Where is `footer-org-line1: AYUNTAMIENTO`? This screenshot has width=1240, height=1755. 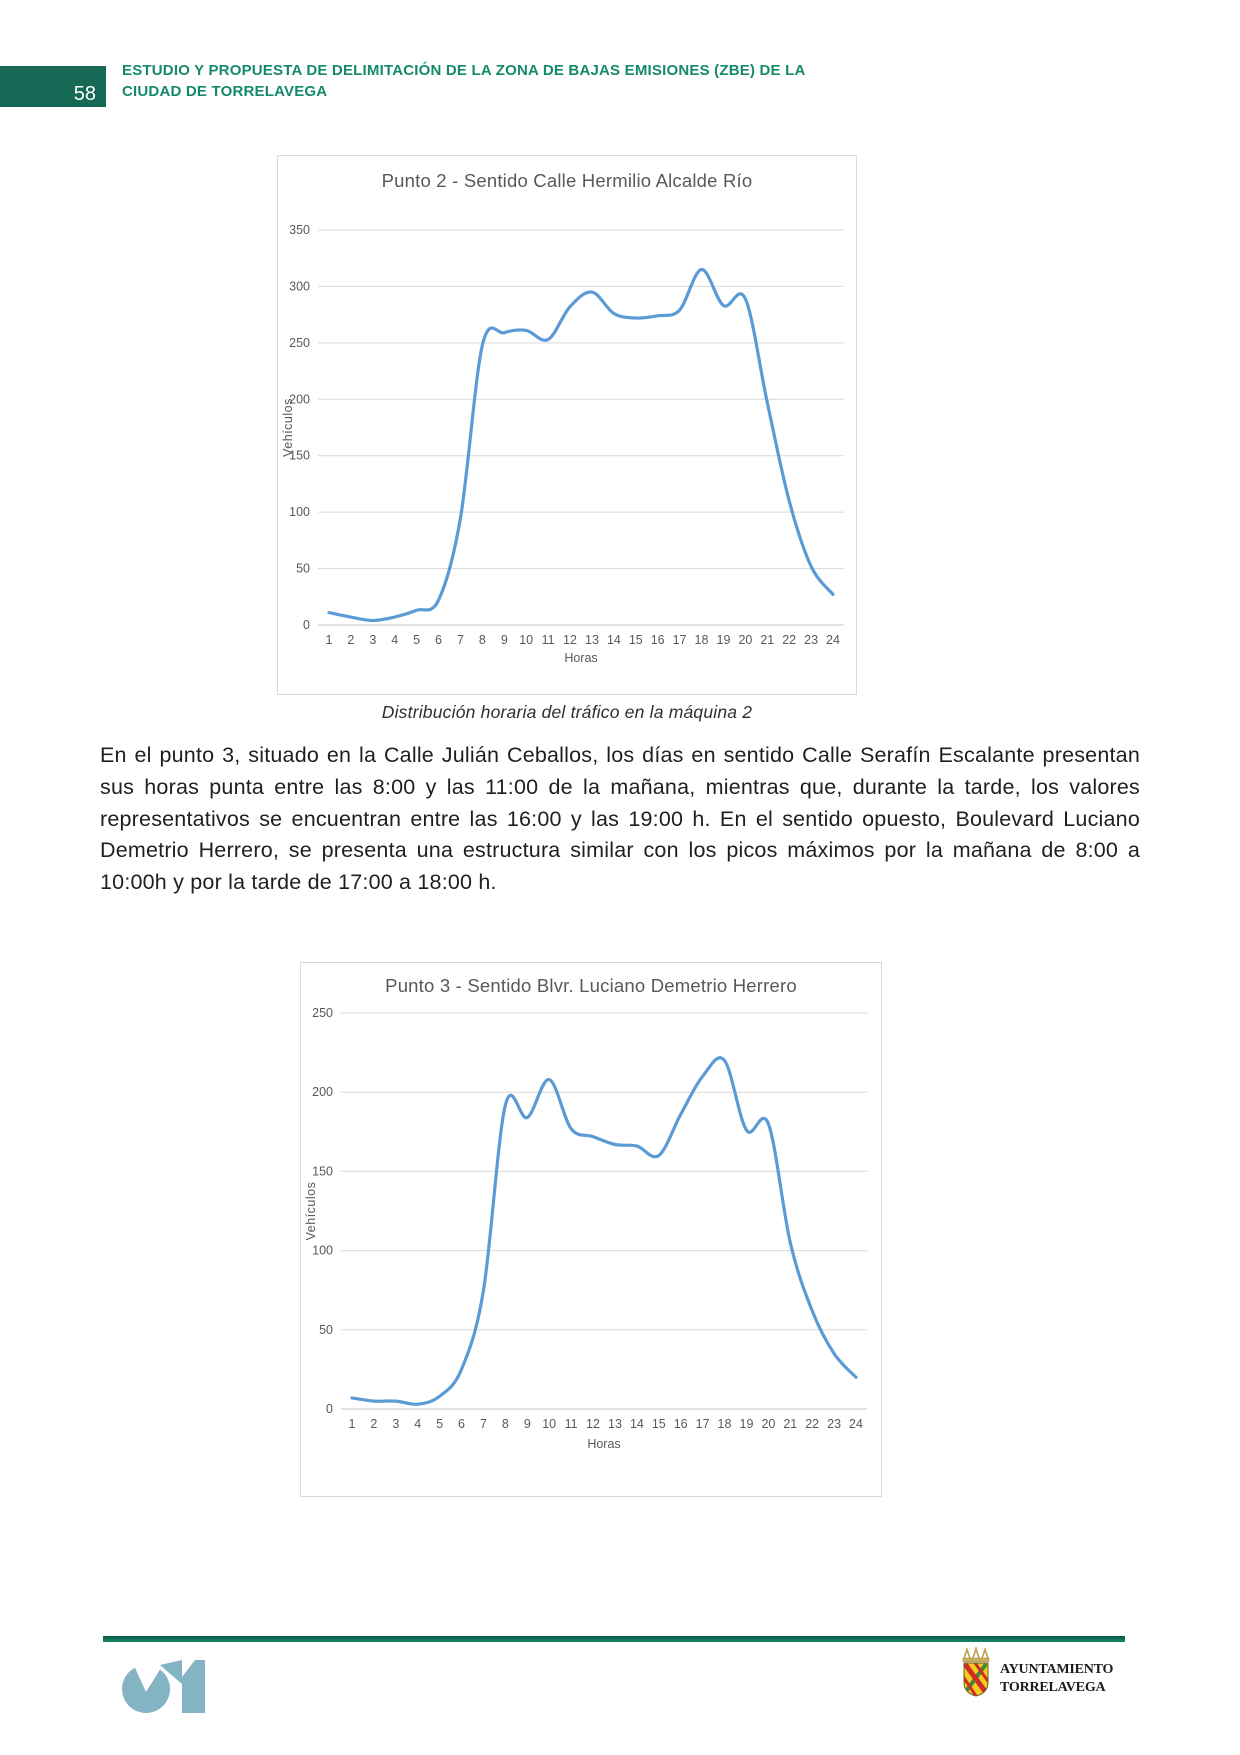 footer-org-line1: AYUNTAMIENTO is located at coordinates (1057, 1669).